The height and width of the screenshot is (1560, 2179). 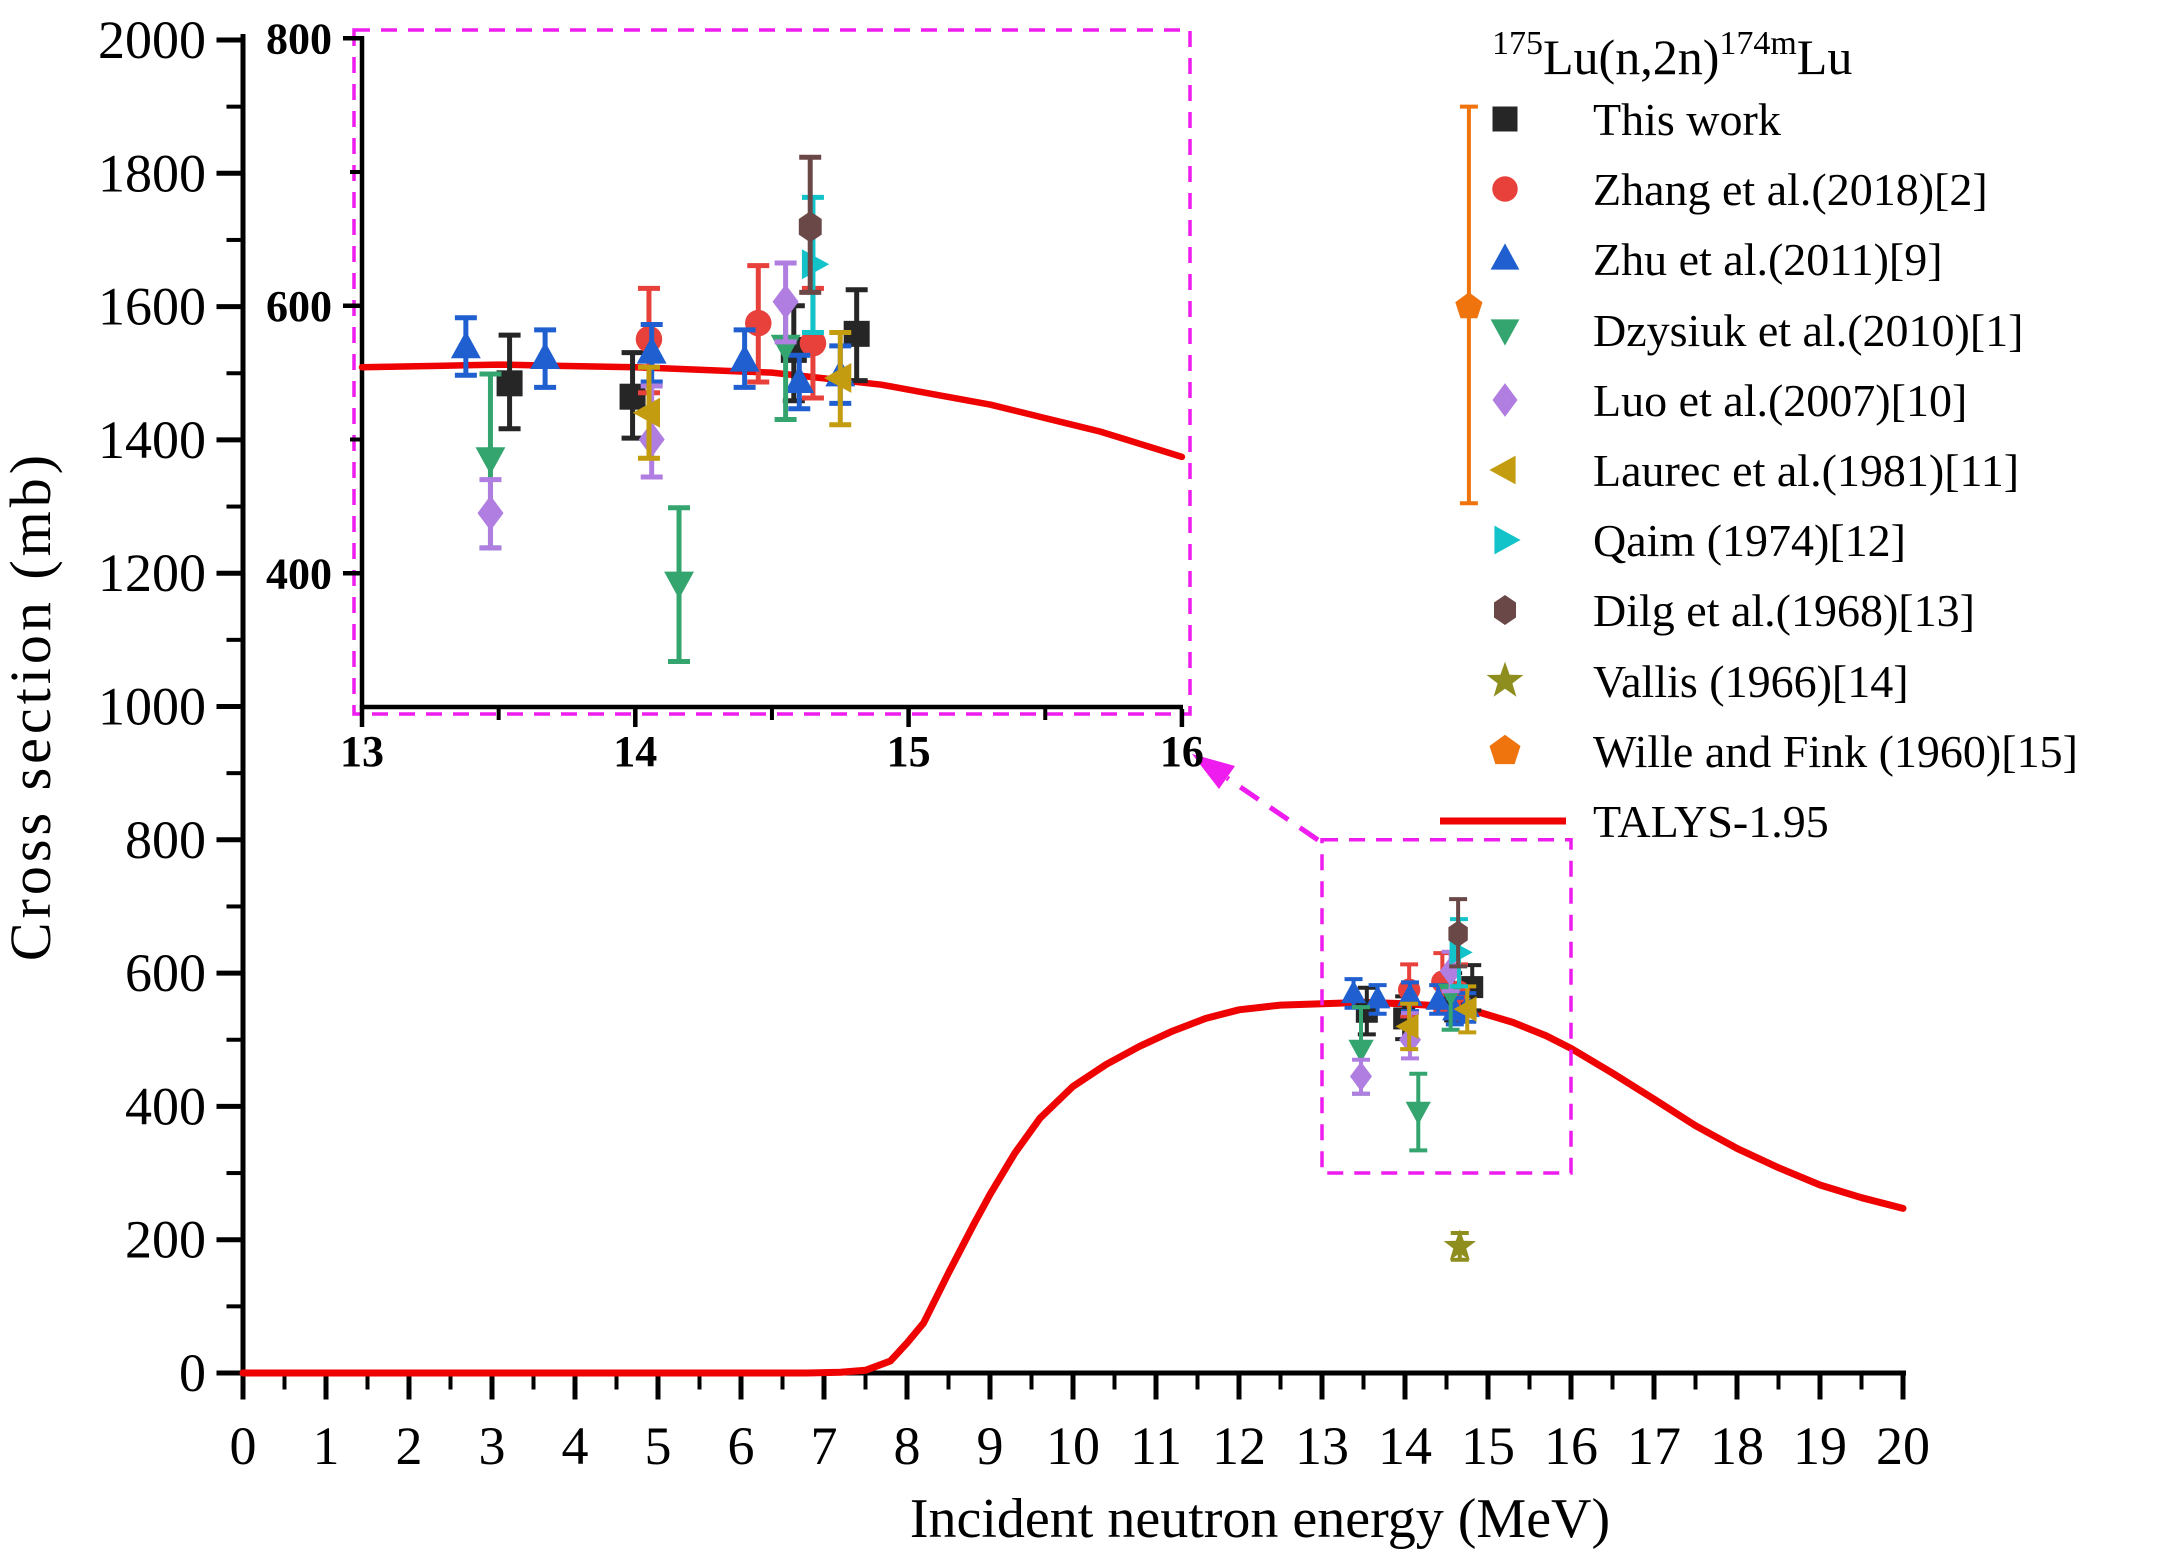 I want to click on data-points-inset, so click(x=660, y=409).